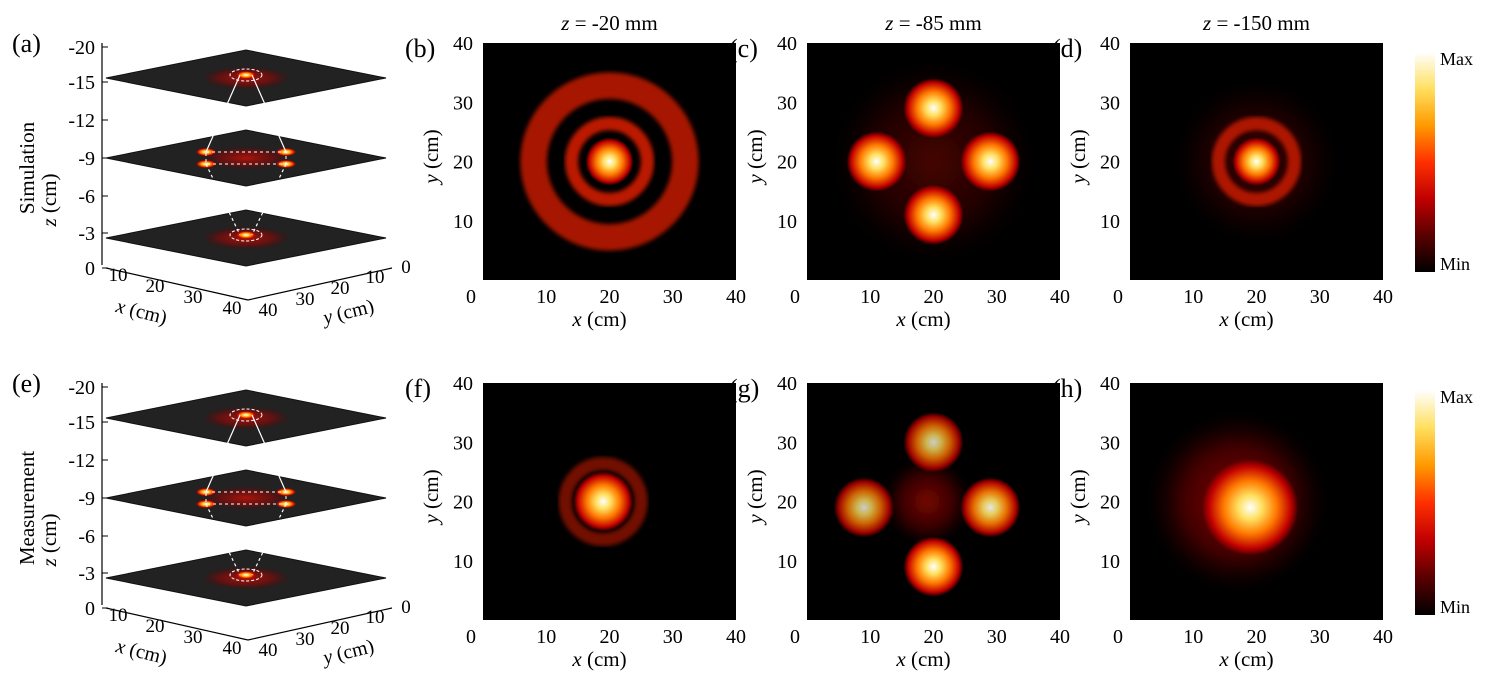 The height and width of the screenshot is (685, 1490). What do you see at coordinates (744, 388) in the screenshot?
I see `panel-label: (g)` at bounding box center [744, 388].